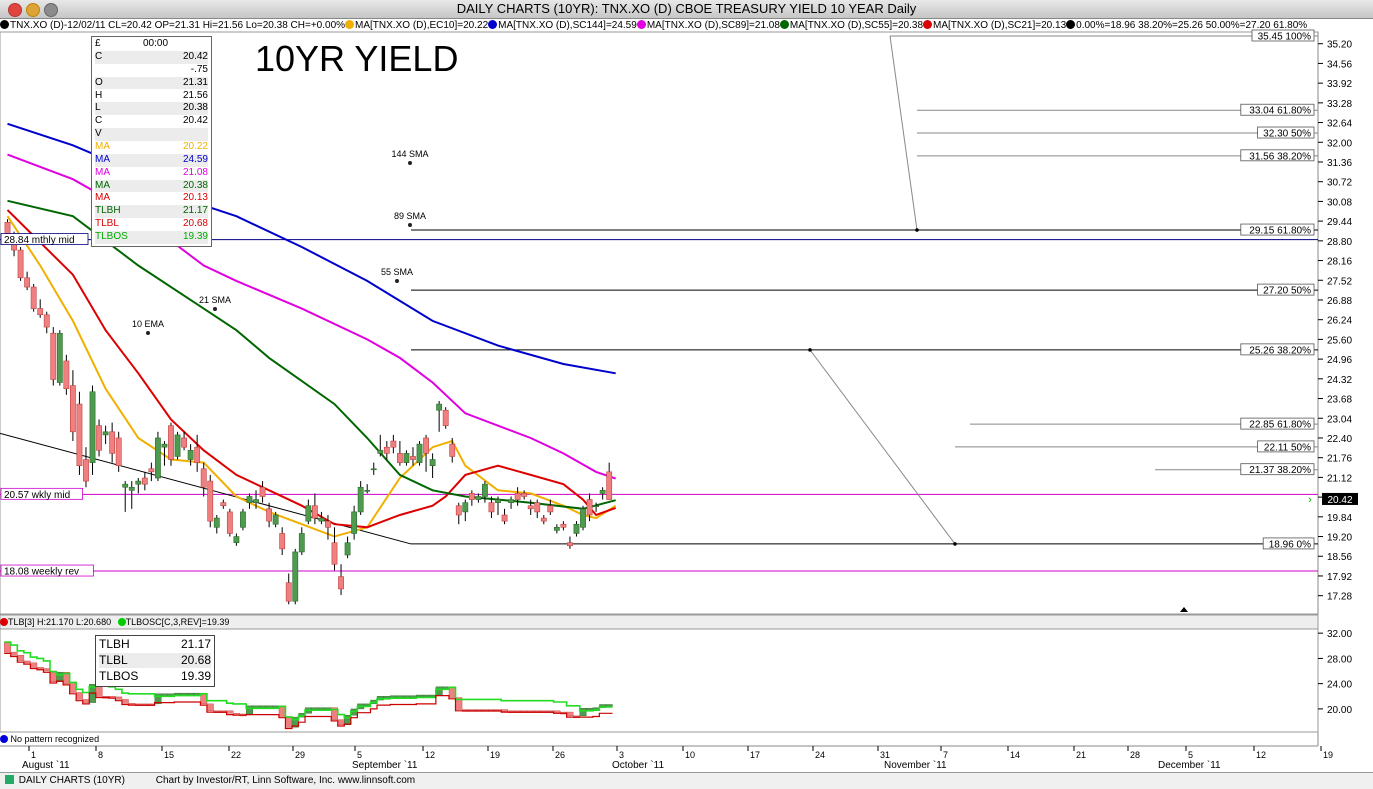 The height and width of the screenshot is (789, 1373). Describe the element at coordinates (416, 25) in the screenshot. I see `legend-item: MA[TNX.XO (D),EC10]=20.22` at that location.